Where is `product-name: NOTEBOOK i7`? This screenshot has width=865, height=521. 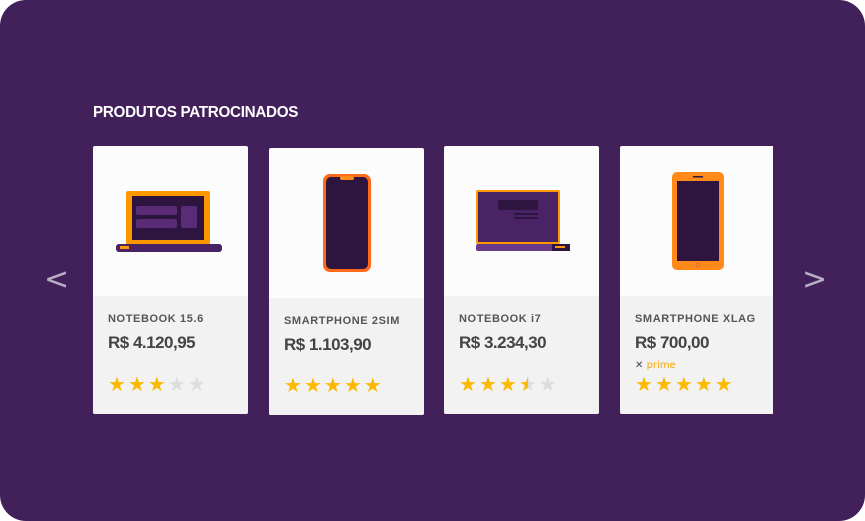
product-name: NOTEBOOK i7 is located at coordinates (500, 319).